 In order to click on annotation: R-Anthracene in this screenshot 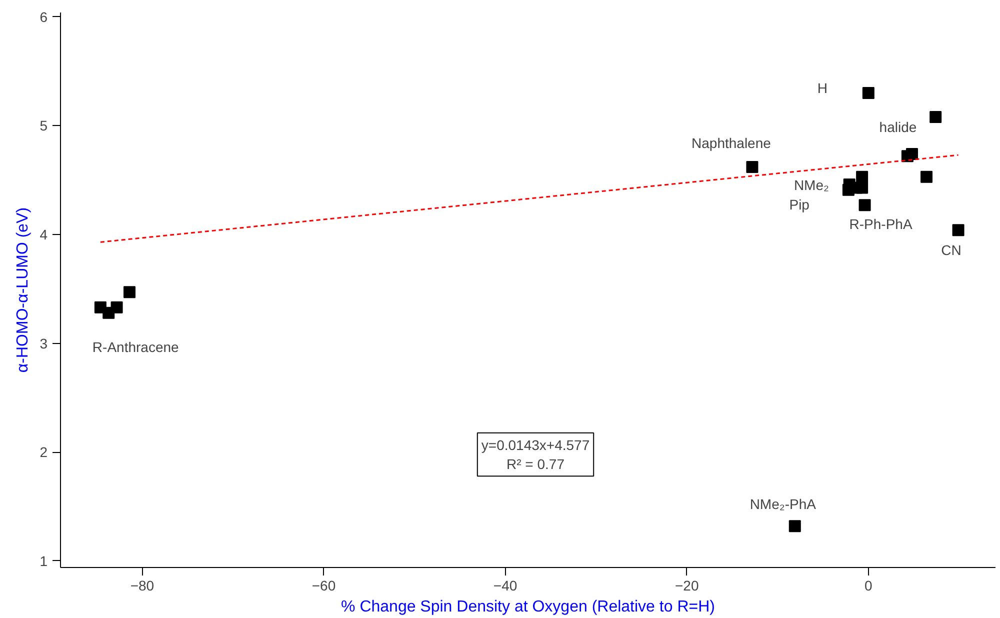, I will do `click(136, 346)`.